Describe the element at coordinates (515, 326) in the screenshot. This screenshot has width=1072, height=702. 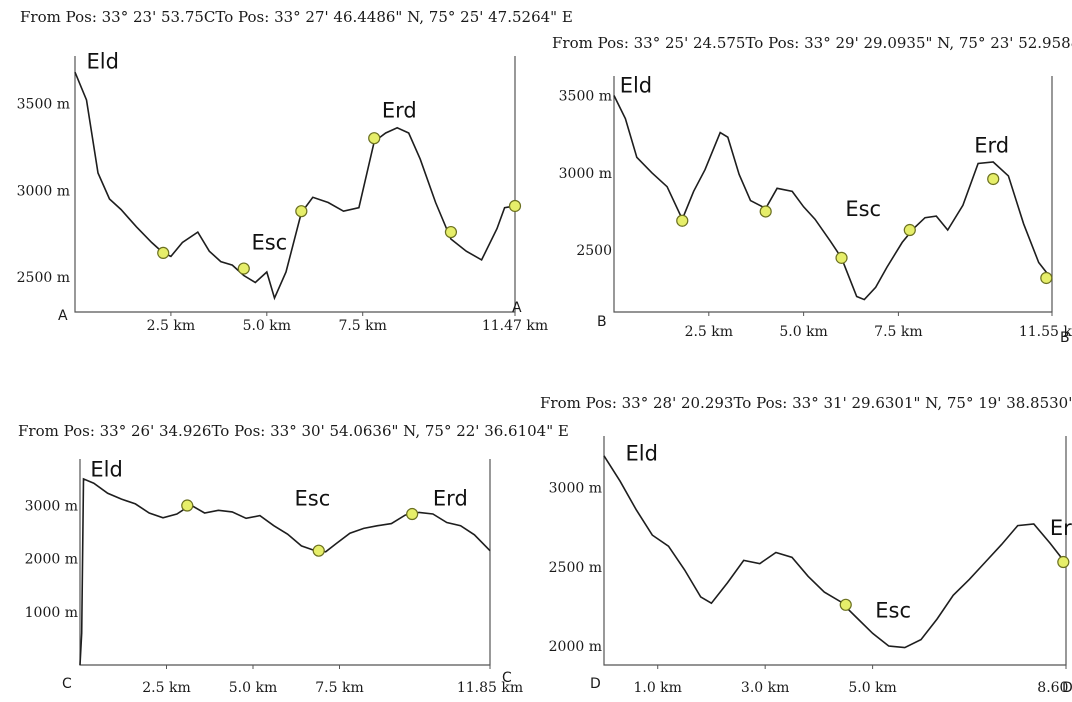
I see `x-tick-label: 11.47 km` at that location.